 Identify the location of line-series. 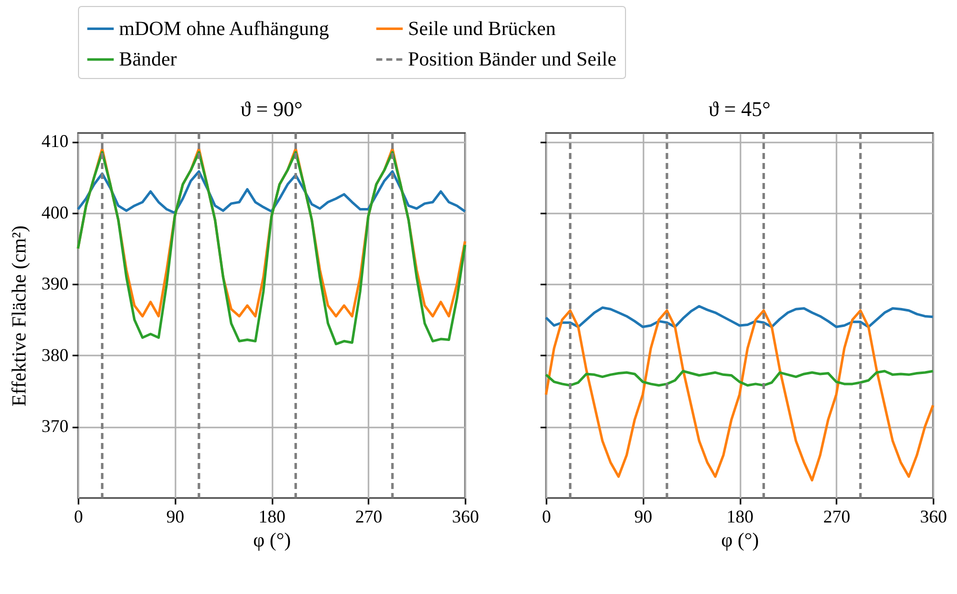
(271, 248).